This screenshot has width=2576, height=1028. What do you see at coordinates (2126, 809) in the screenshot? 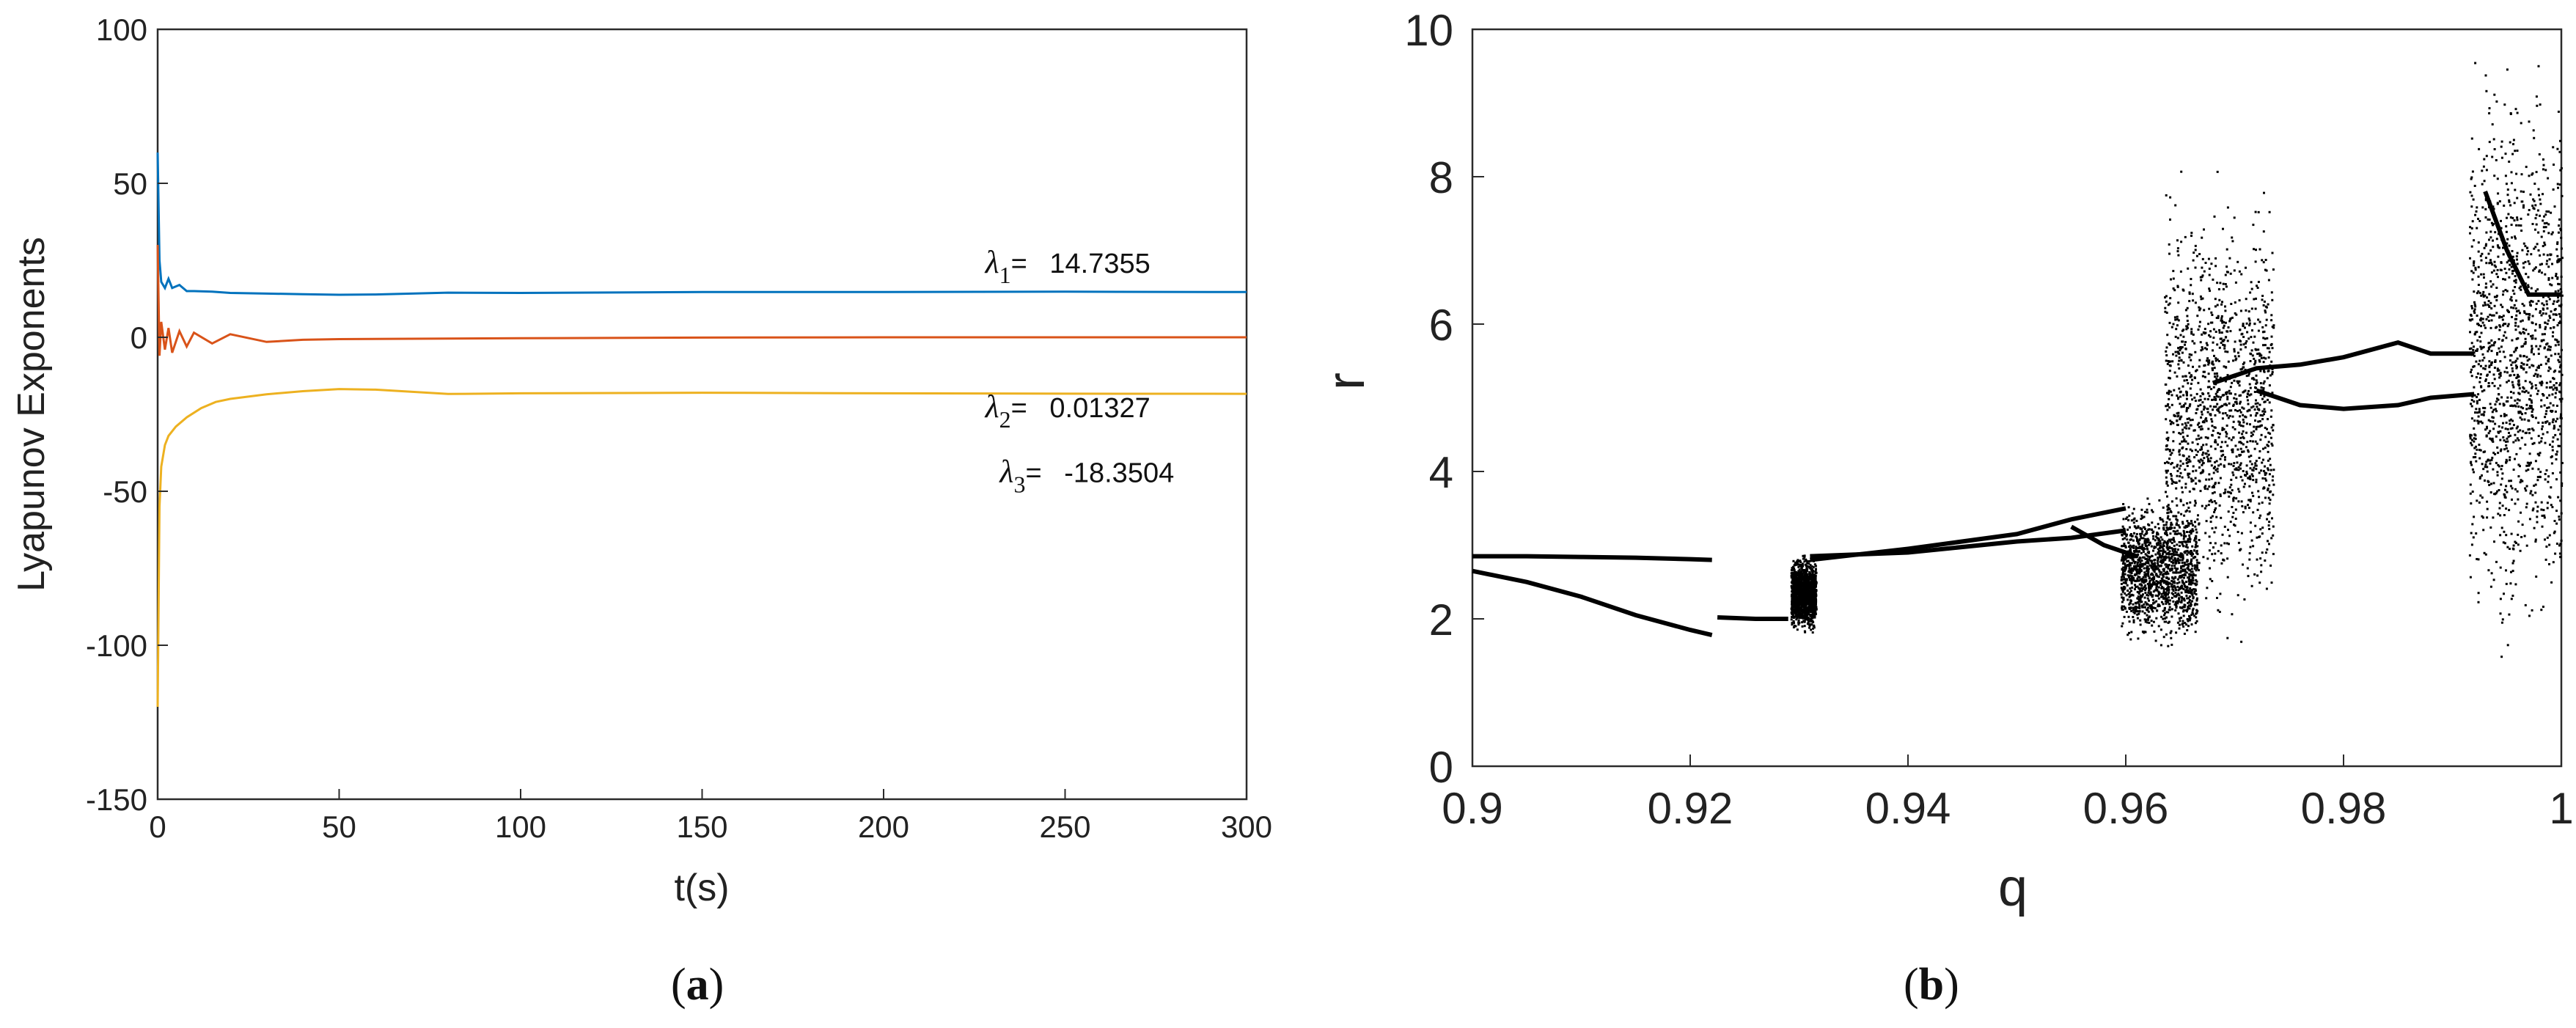
I see `x-tick-label: 0.96` at bounding box center [2126, 809].